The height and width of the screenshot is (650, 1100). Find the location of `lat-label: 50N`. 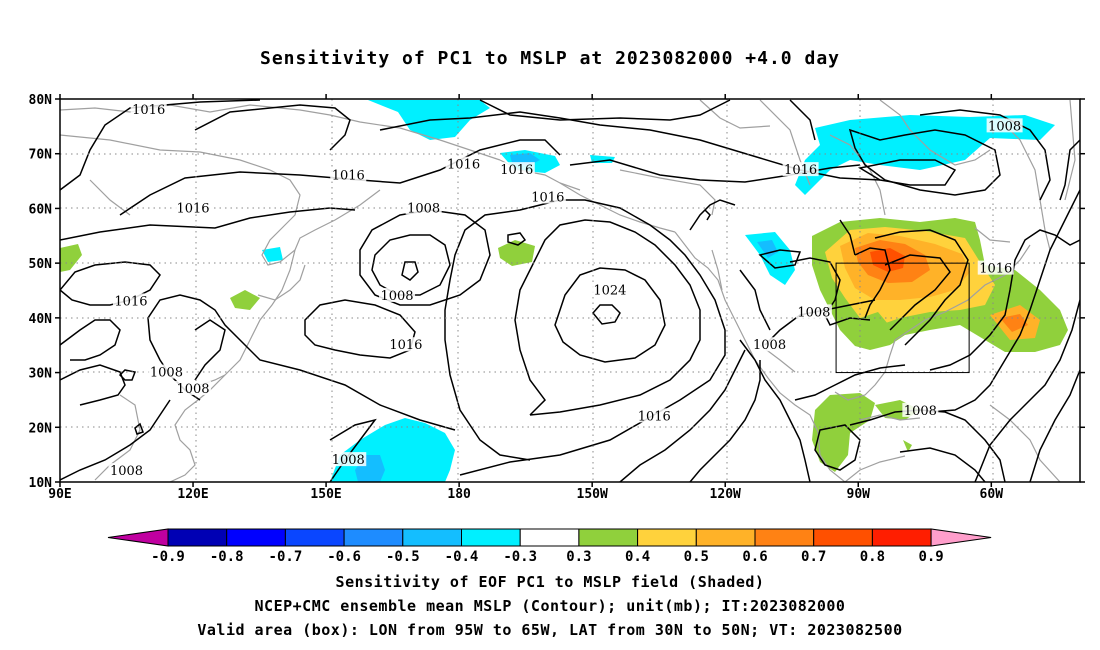

lat-label: 50N is located at coordinates (41, 264).